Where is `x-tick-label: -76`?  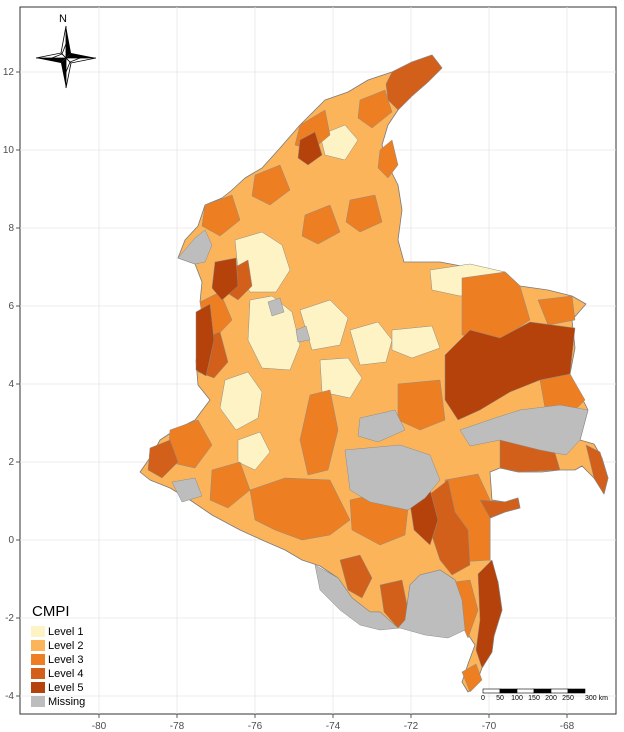 x-tick-label: -76 is located at coordinates (255, 726).